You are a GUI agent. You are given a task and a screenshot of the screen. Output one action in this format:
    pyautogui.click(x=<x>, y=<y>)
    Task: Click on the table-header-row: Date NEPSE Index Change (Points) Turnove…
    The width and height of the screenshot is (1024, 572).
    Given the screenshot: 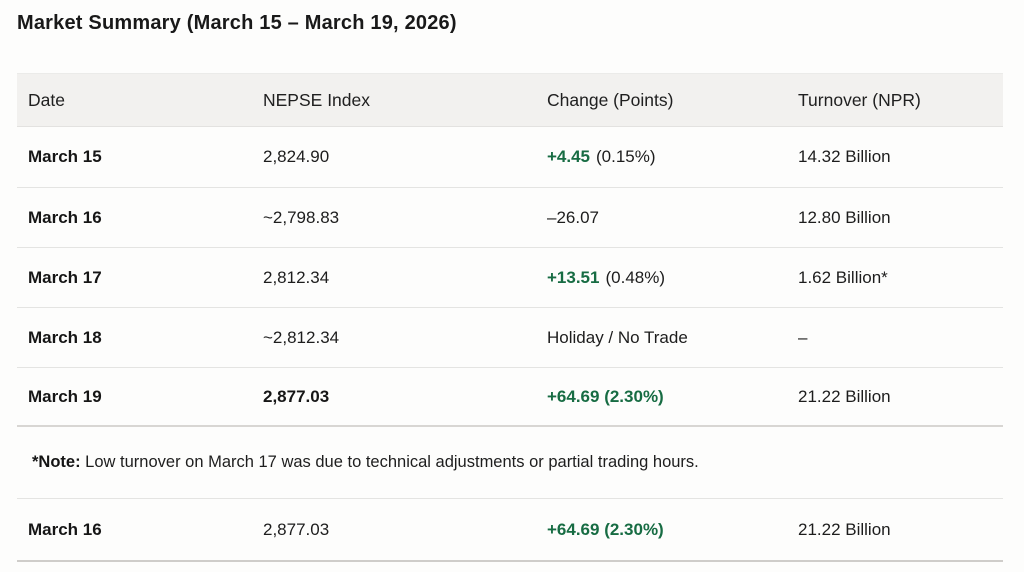 What is the action you would take?
    pyautogui.click(x=510, y=100)
    